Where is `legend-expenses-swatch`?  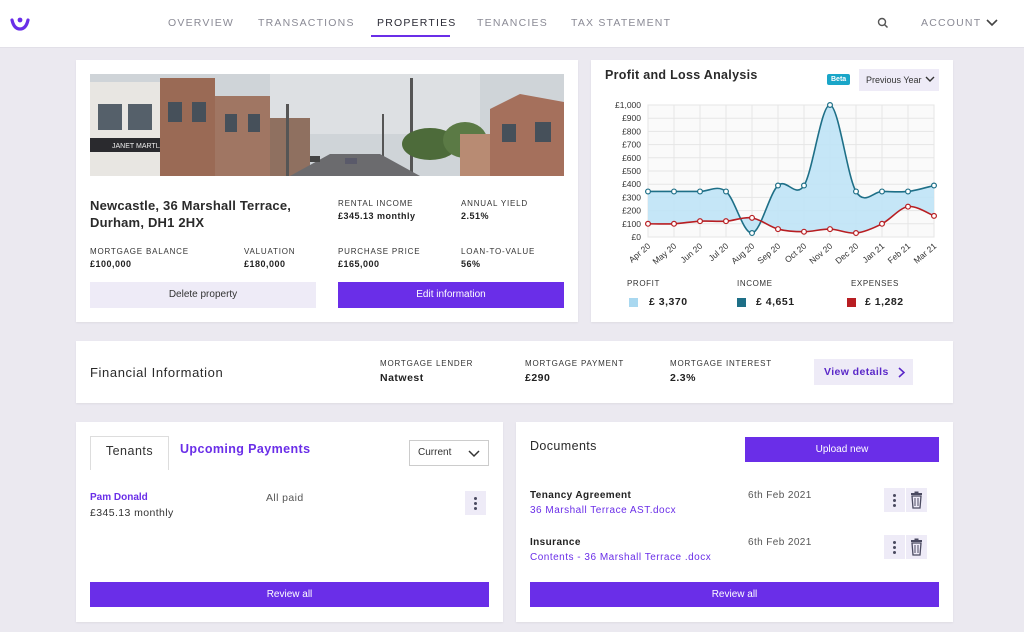
legend-expenses-swatch is located at coordinates (851, 302).